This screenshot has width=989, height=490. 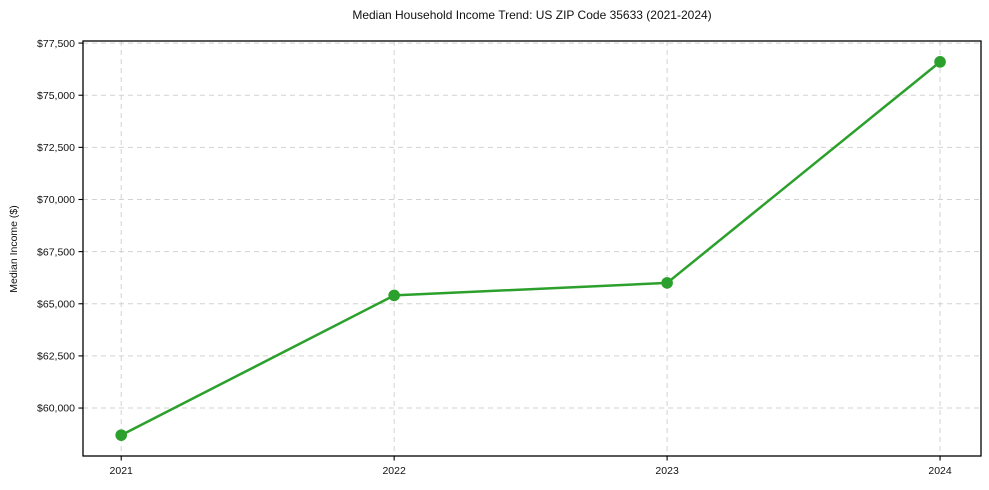 I want to click on y-tick-label: $72,500, so click(x=56, y=148).